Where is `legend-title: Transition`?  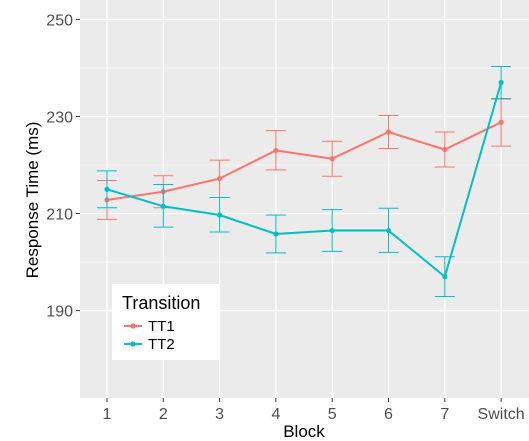
legend-title: Transition is located at coordinates (161, 303).